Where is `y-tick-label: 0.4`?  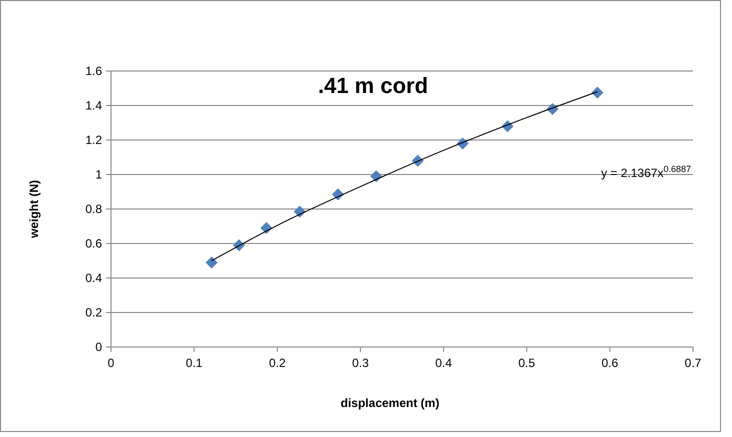
y-tick-label: 0.4 is located at coordinates (93, 278).